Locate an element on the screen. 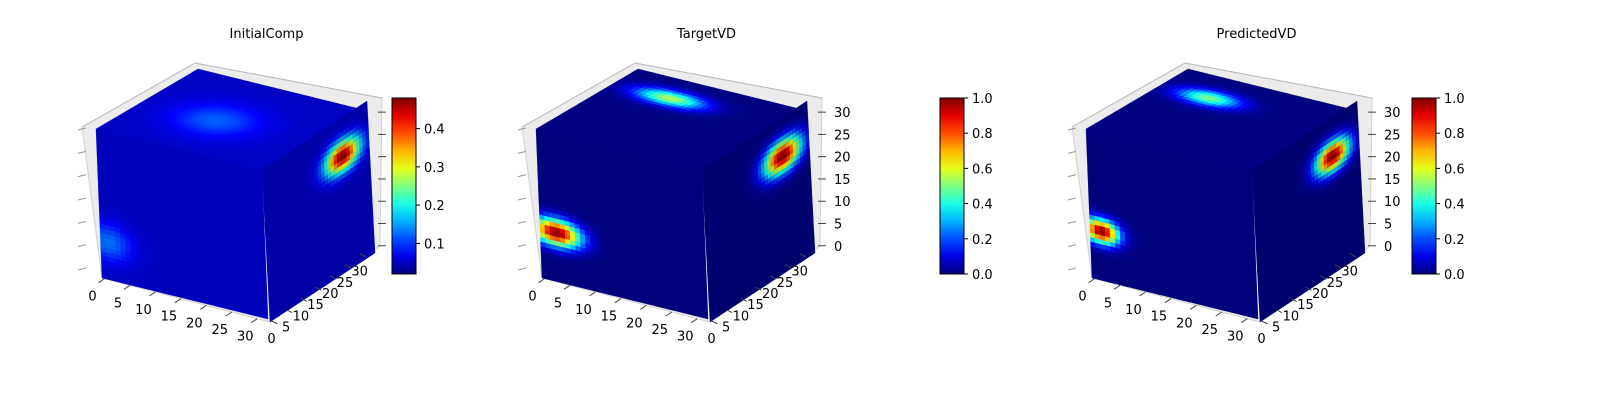 The image size is (1600, 400). y-tick-label: 0 is located at coordinates (271, 339).